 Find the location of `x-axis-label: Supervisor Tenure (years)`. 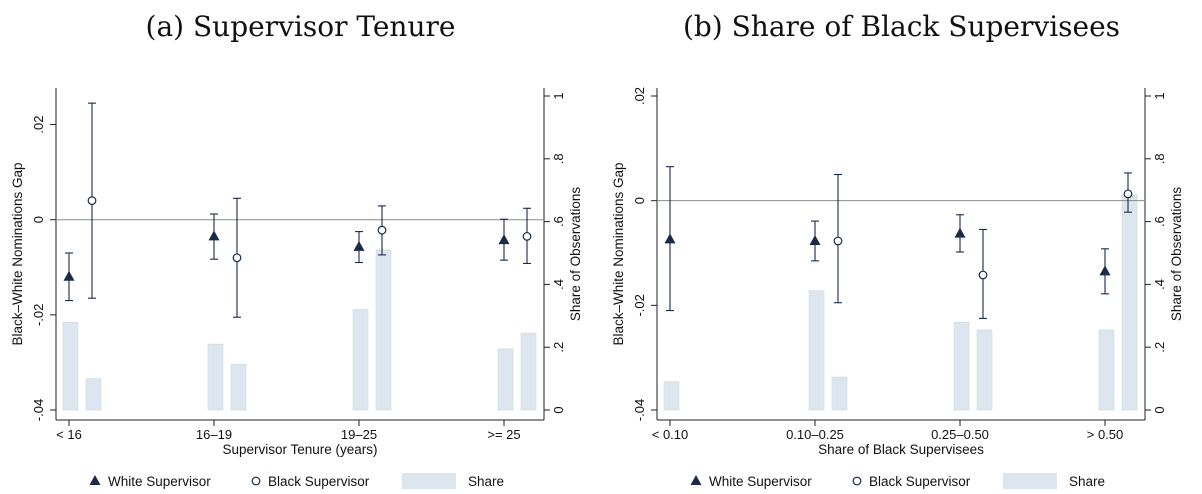

x-axis-label: Supervisor Tenure (years) is located at coordinates (299, 449).